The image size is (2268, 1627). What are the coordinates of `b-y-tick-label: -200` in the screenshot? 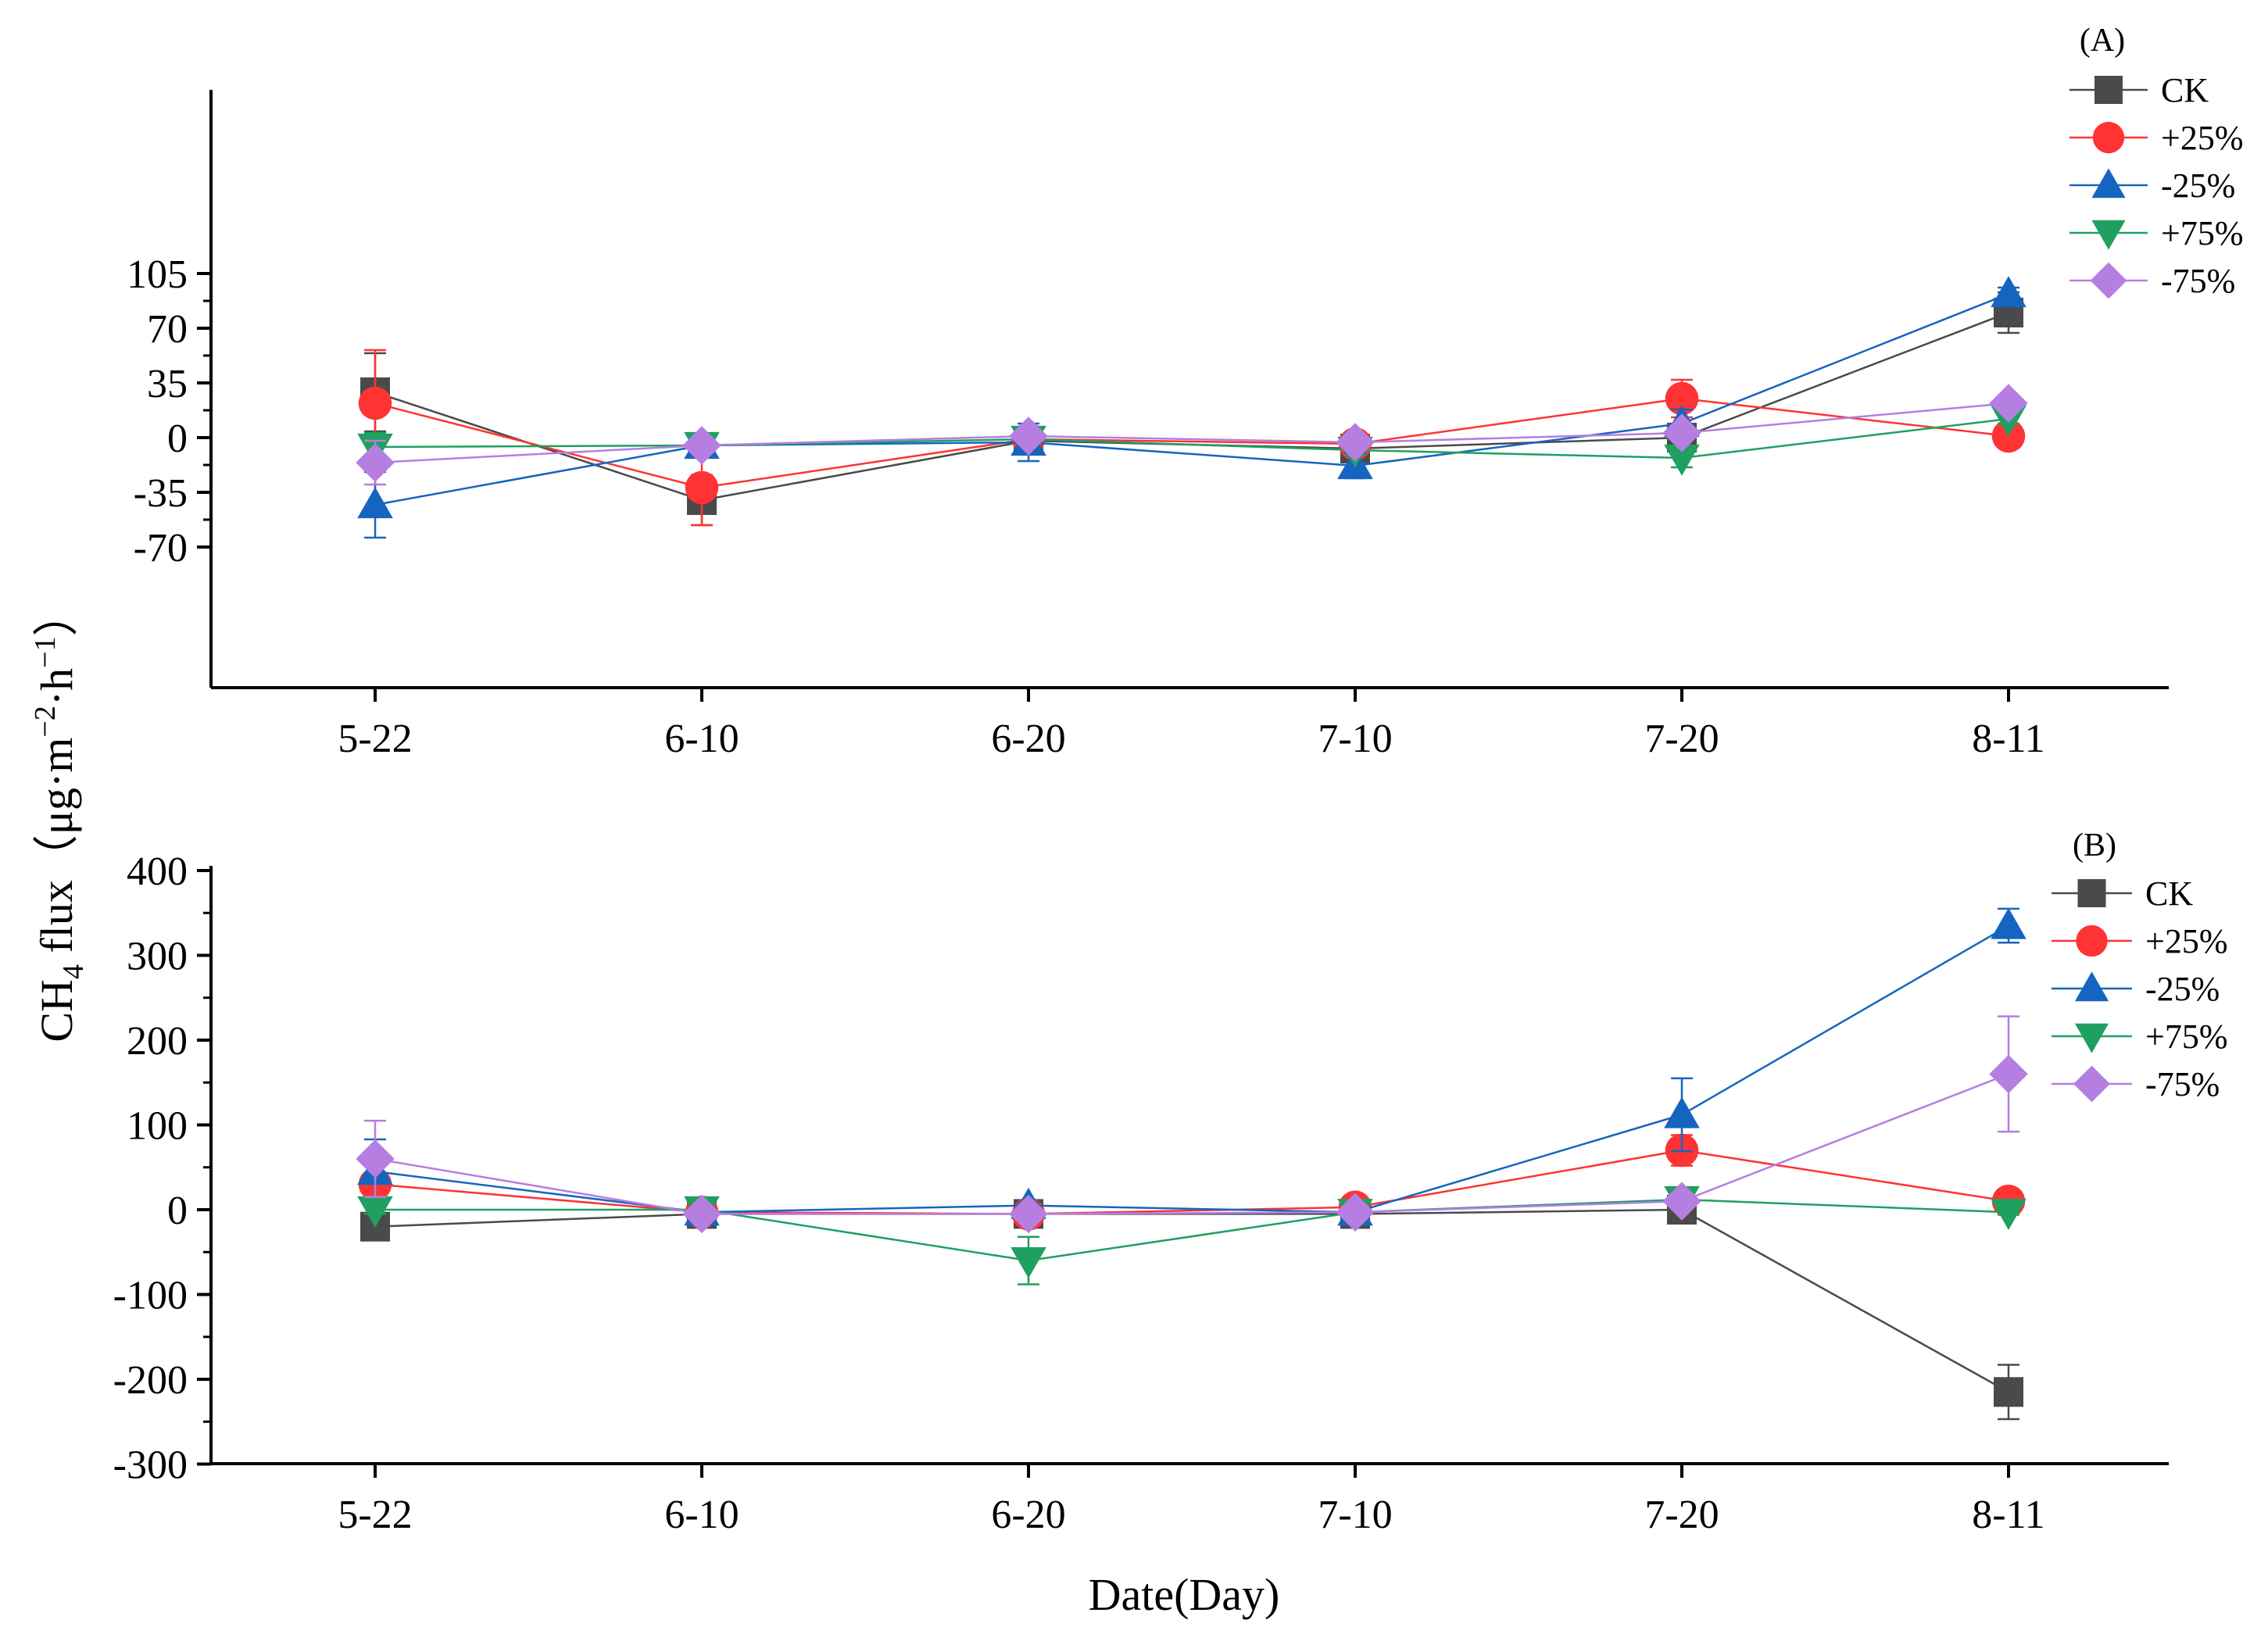 It's located at (150, 1380).